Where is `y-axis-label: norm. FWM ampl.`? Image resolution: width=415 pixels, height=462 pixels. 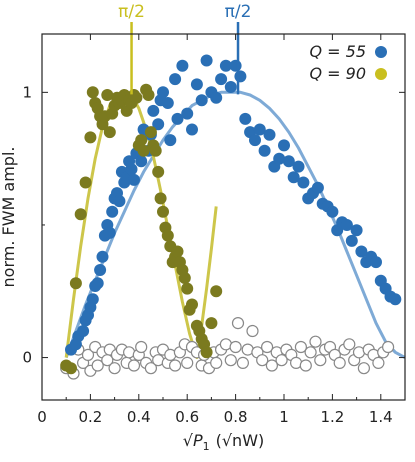
y-axis-label: norm. FWM ampl. is located at coordinates (9, 217).